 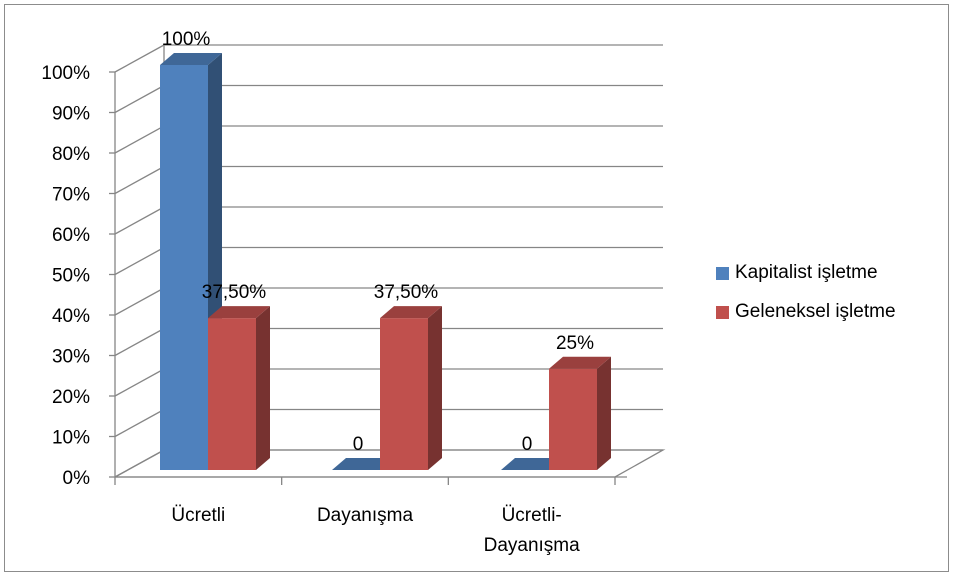 What do you see at coordinates (77, 478) in the screenshot?
I see `y-tick-label: 0%` at bounding box center [77, 478].